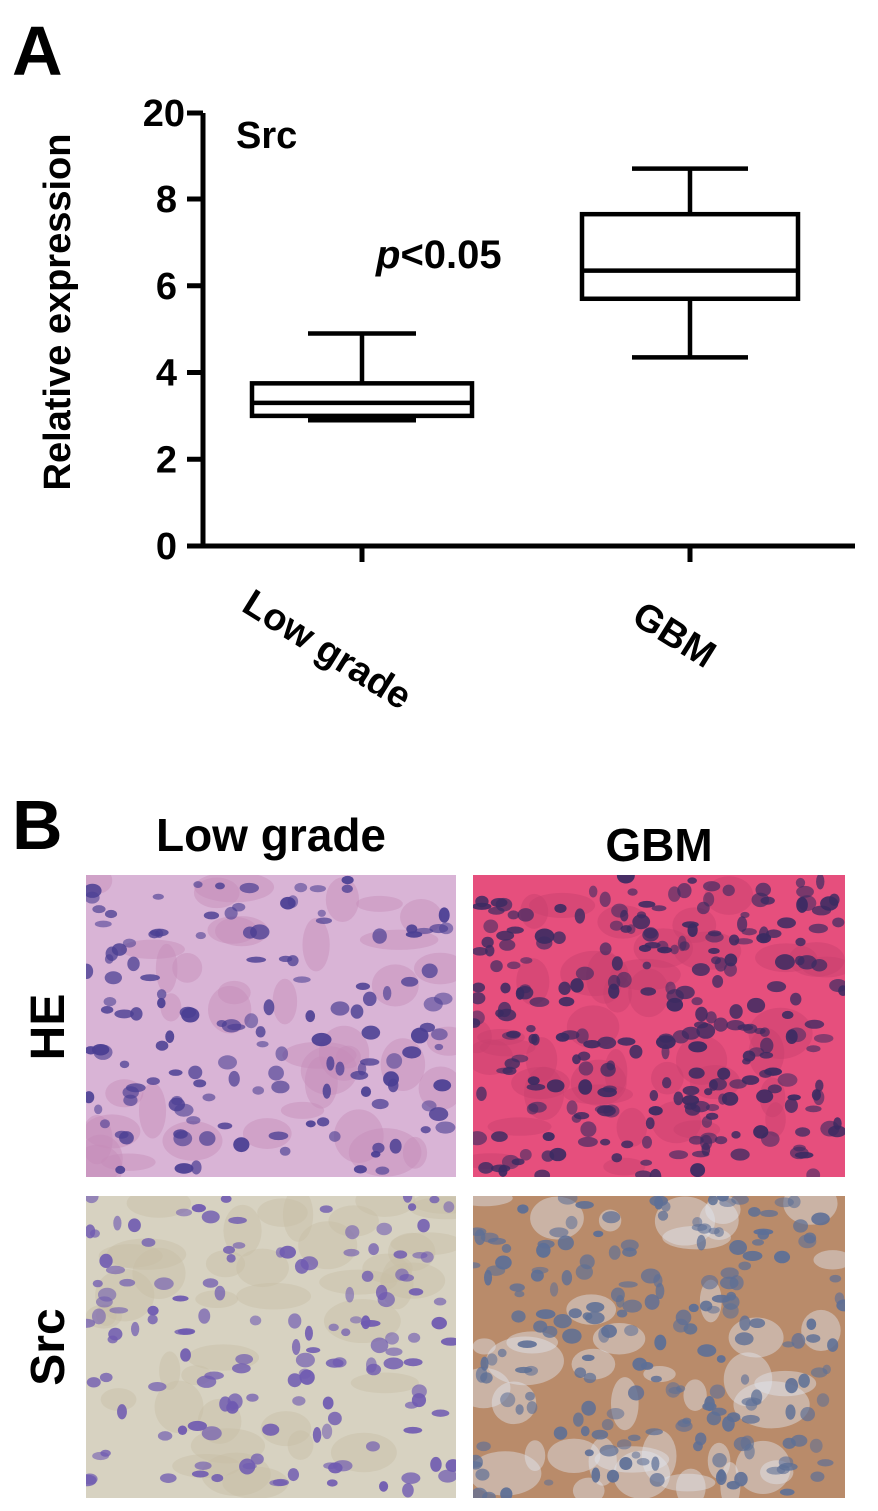 The image size is (878, 1511). What do you see at coordinates (166, 200) in the screenshot?
I see `y-tick-label-8: 8` at bounding box center [166, 200].